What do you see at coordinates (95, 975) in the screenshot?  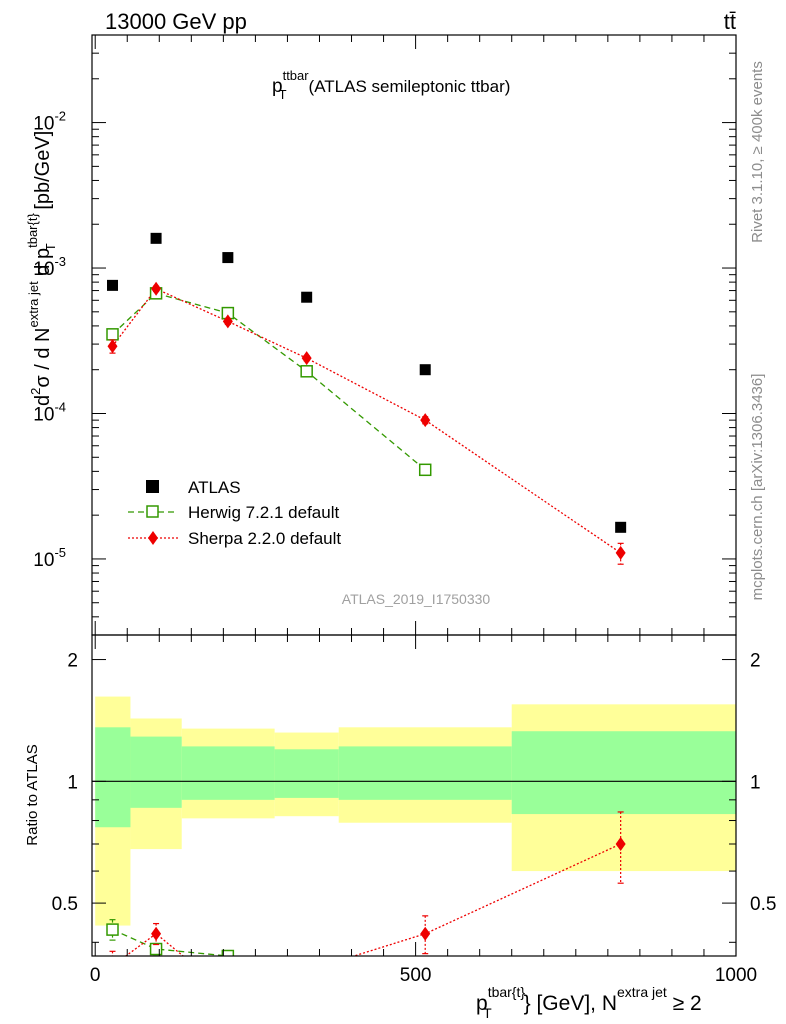 I see `x-tick-label: 0` at bounding box center [95, 975].